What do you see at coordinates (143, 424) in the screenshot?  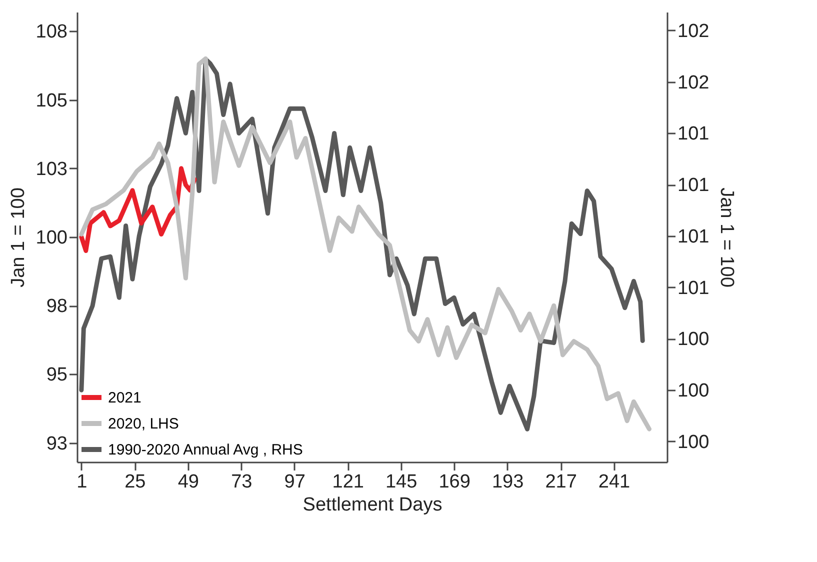 I see `legend-label: 2020, LHS` at bounding box center [143, 424].